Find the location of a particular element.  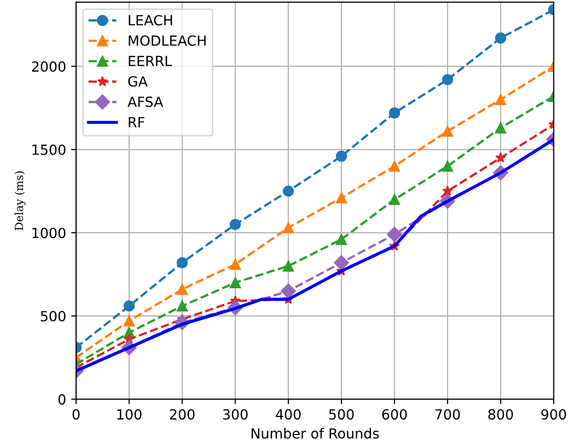

x-tick-label: 100 is located at coordinates (129, 414).